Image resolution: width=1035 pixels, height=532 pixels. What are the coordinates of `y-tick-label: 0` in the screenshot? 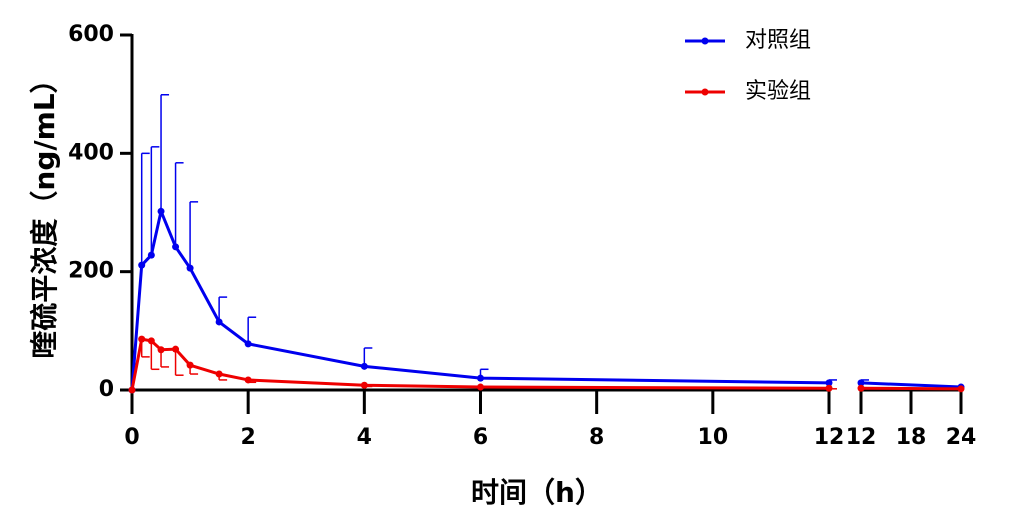 It's located at (106, 389).